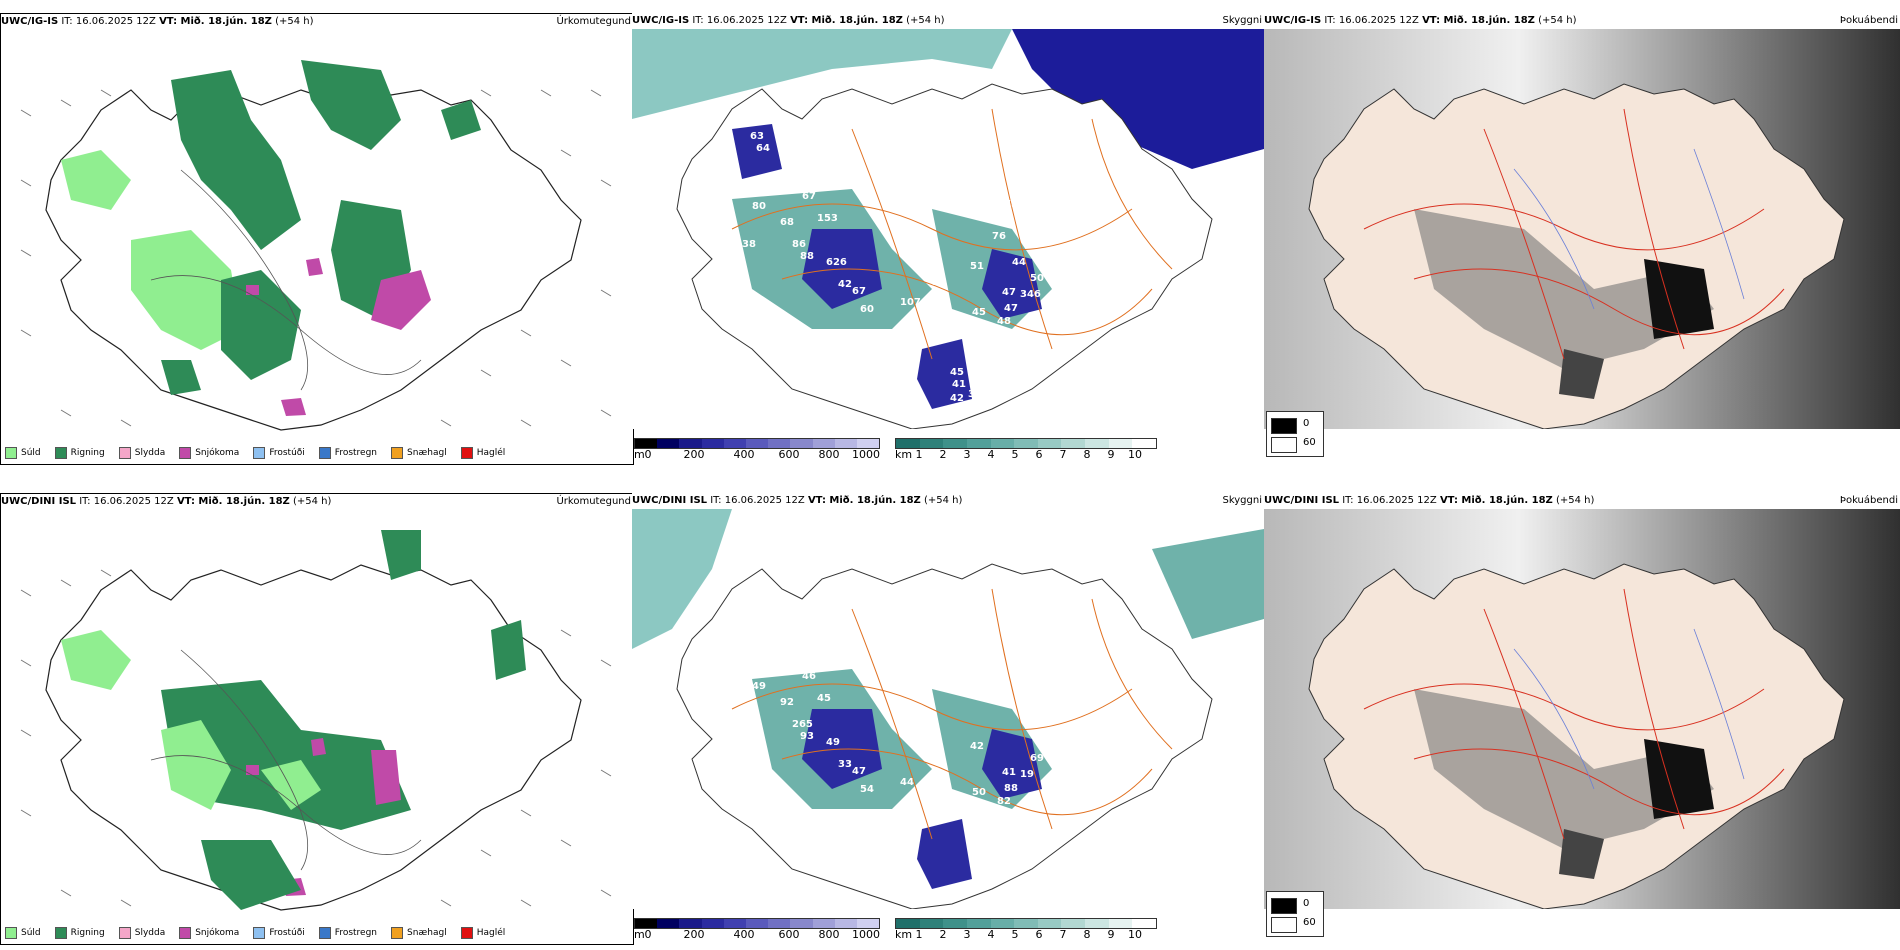 The image size is (1900, 950). I want to click on visibility-value-label: 30, so click(757, 616).